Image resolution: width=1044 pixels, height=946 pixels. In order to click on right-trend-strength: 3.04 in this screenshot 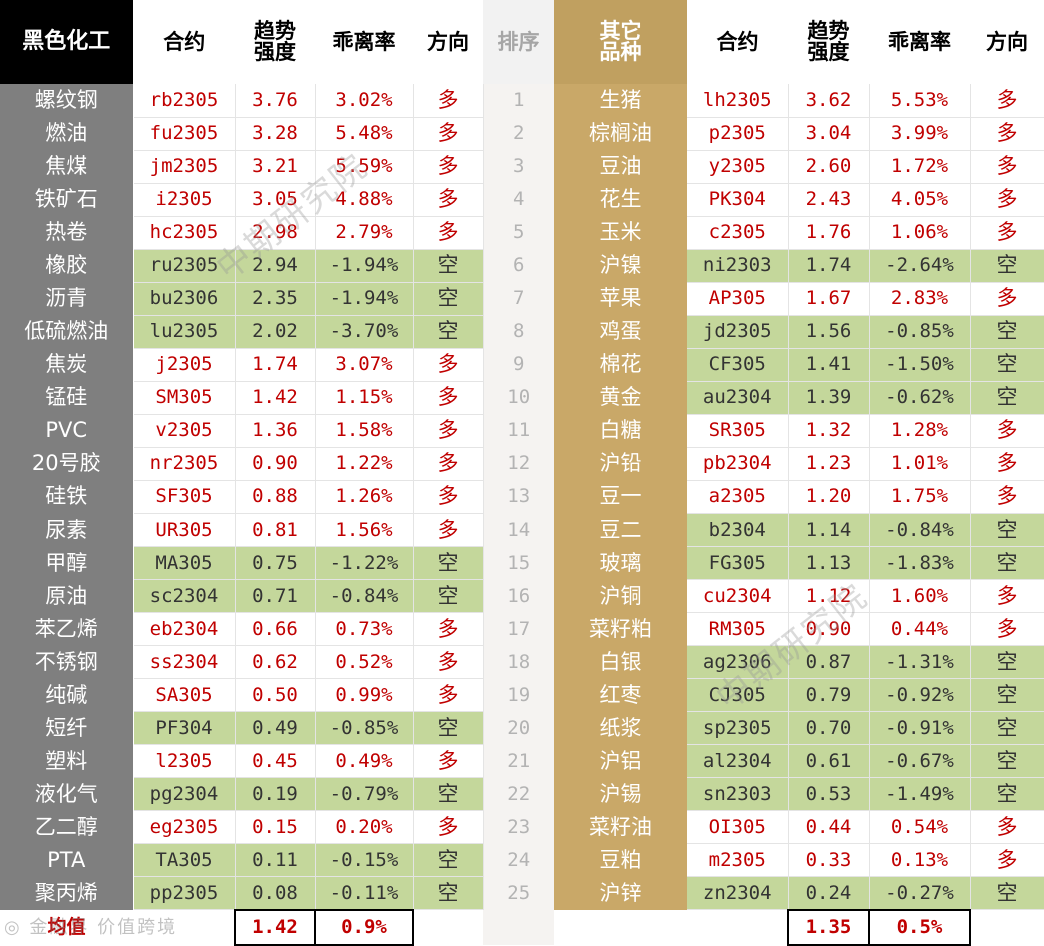, I will do `click(829, 134)`.